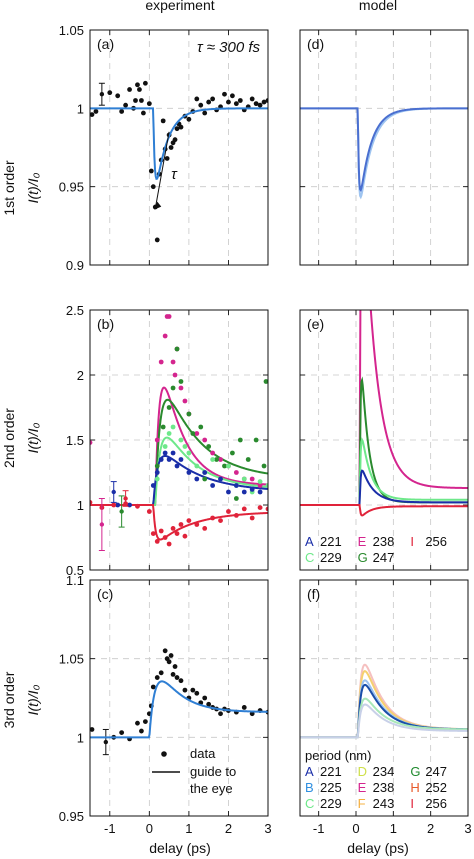 This screenshot has width=474, height=859. I want to click on y-tick-label: 0.5, so click(75, 570).